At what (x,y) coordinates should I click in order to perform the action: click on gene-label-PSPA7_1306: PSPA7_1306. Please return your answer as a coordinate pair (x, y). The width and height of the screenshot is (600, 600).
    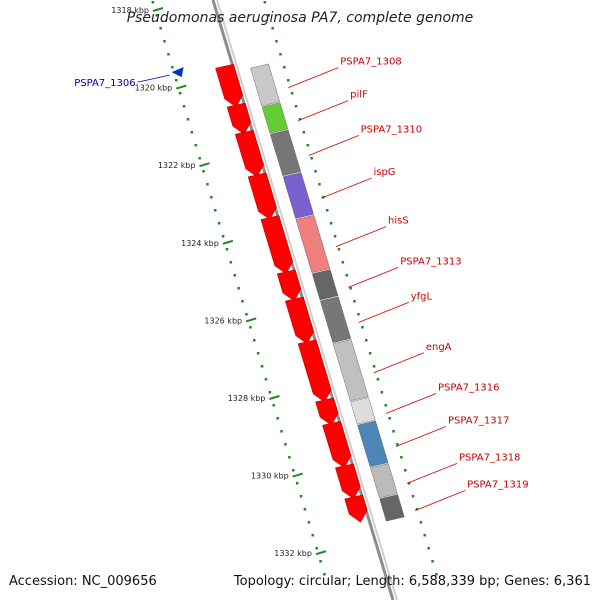
    Looking at the image, I should click on (104, 83).